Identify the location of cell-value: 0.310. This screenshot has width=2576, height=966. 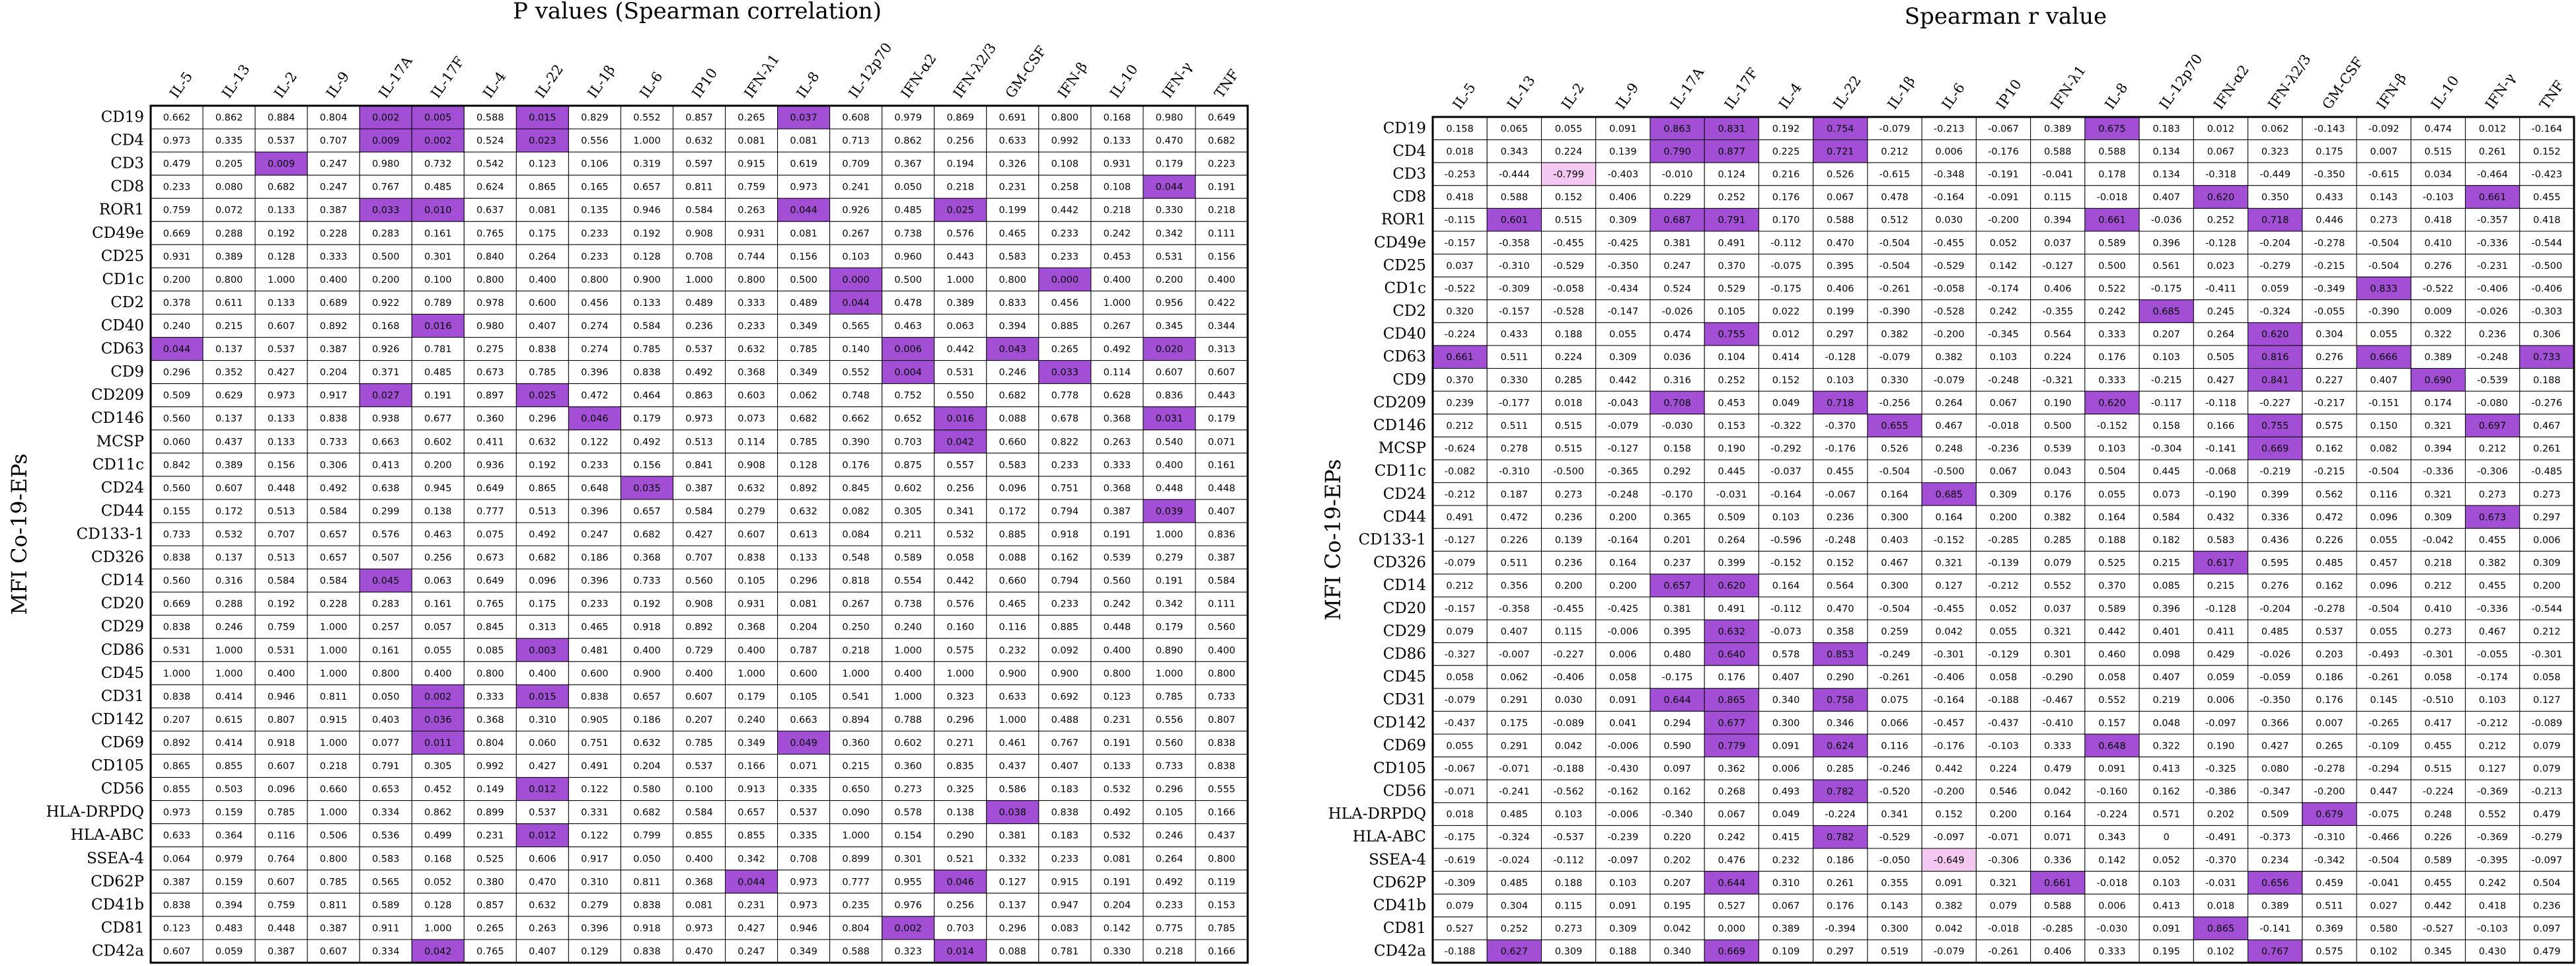
(595, 882).